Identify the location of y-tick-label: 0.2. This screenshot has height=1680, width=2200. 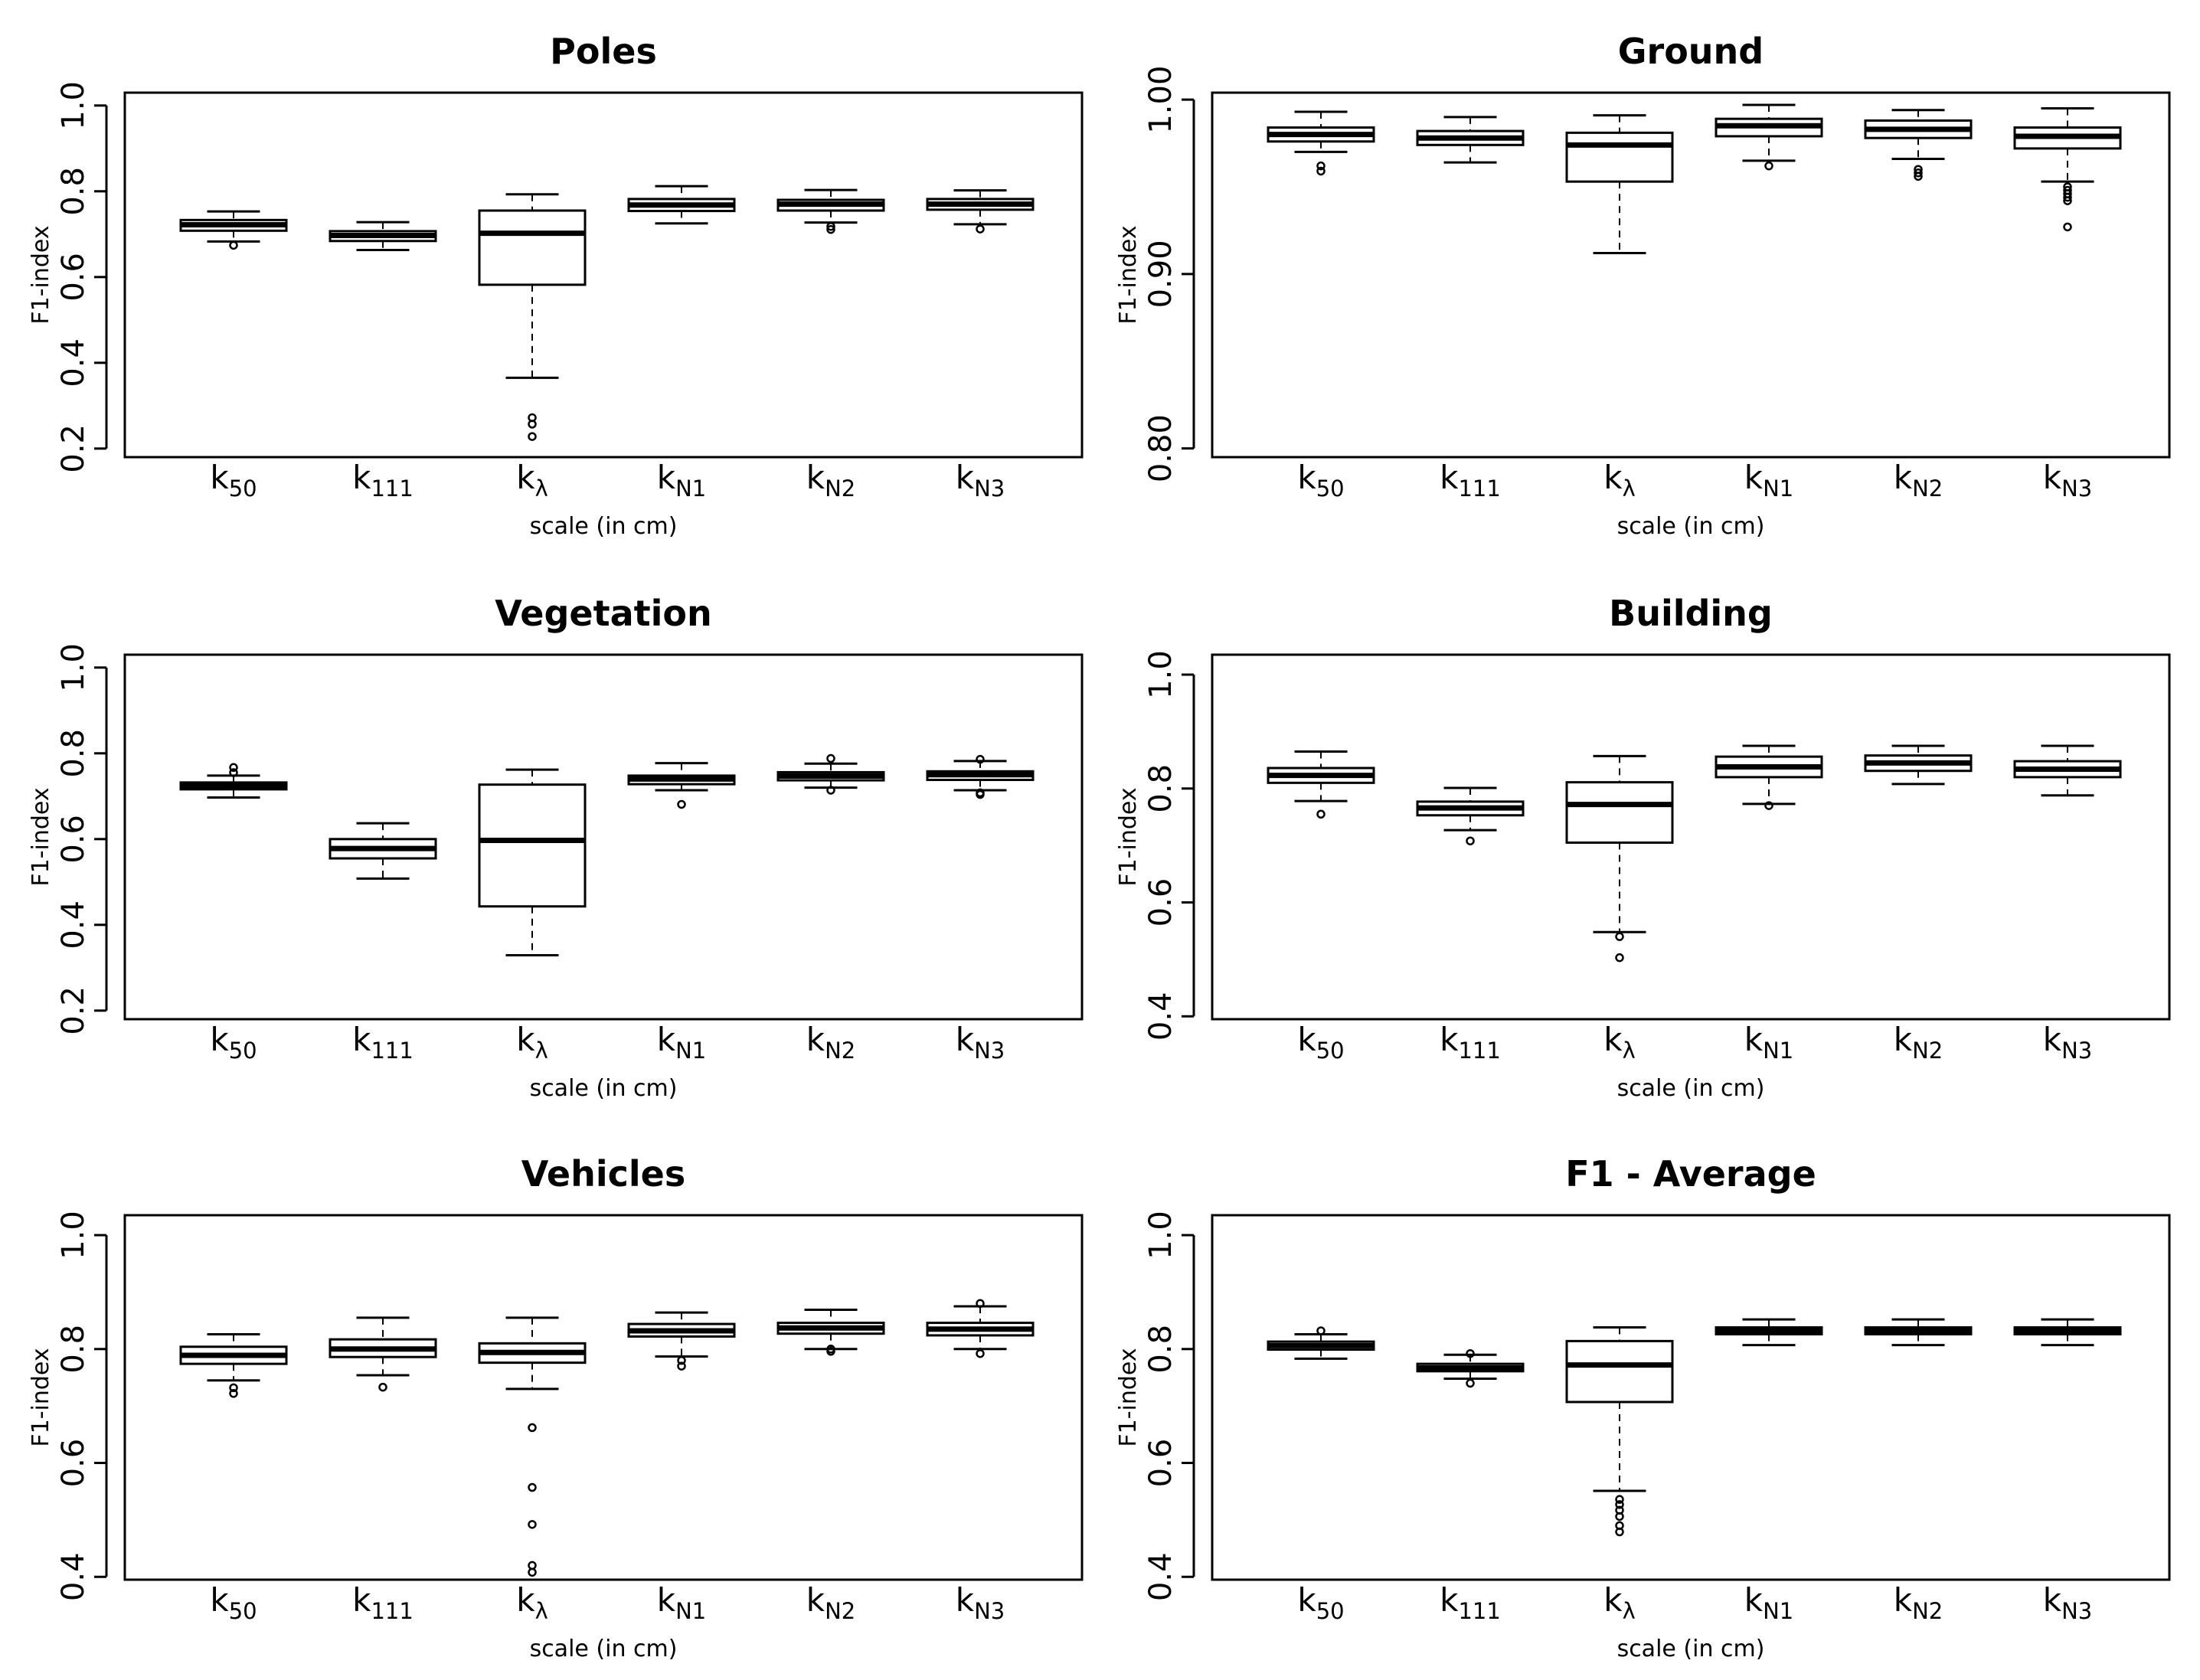
(73, 448).